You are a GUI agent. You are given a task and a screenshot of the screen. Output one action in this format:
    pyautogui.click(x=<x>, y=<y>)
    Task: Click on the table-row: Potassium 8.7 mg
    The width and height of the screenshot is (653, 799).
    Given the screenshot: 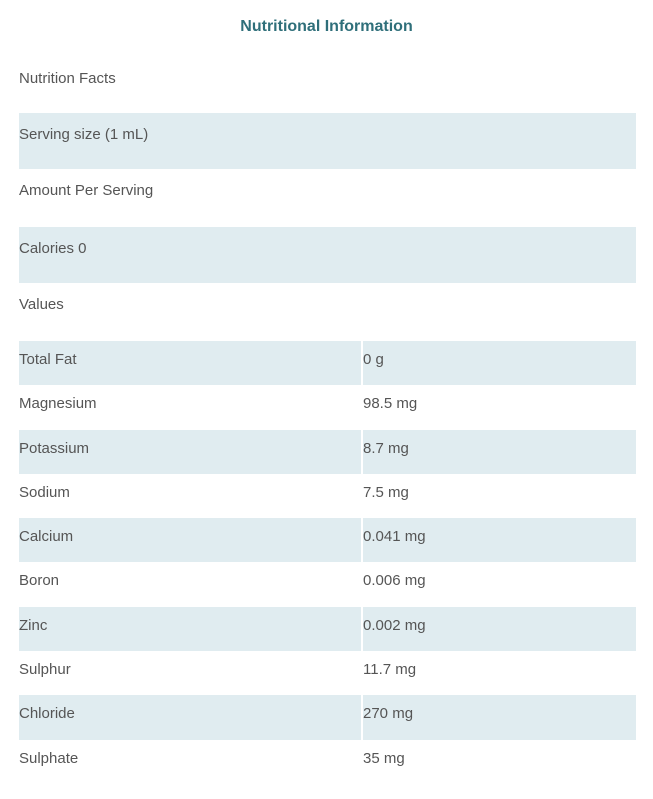 What is the action you would take?
    pyautogui.click(x=327, y=451)
    